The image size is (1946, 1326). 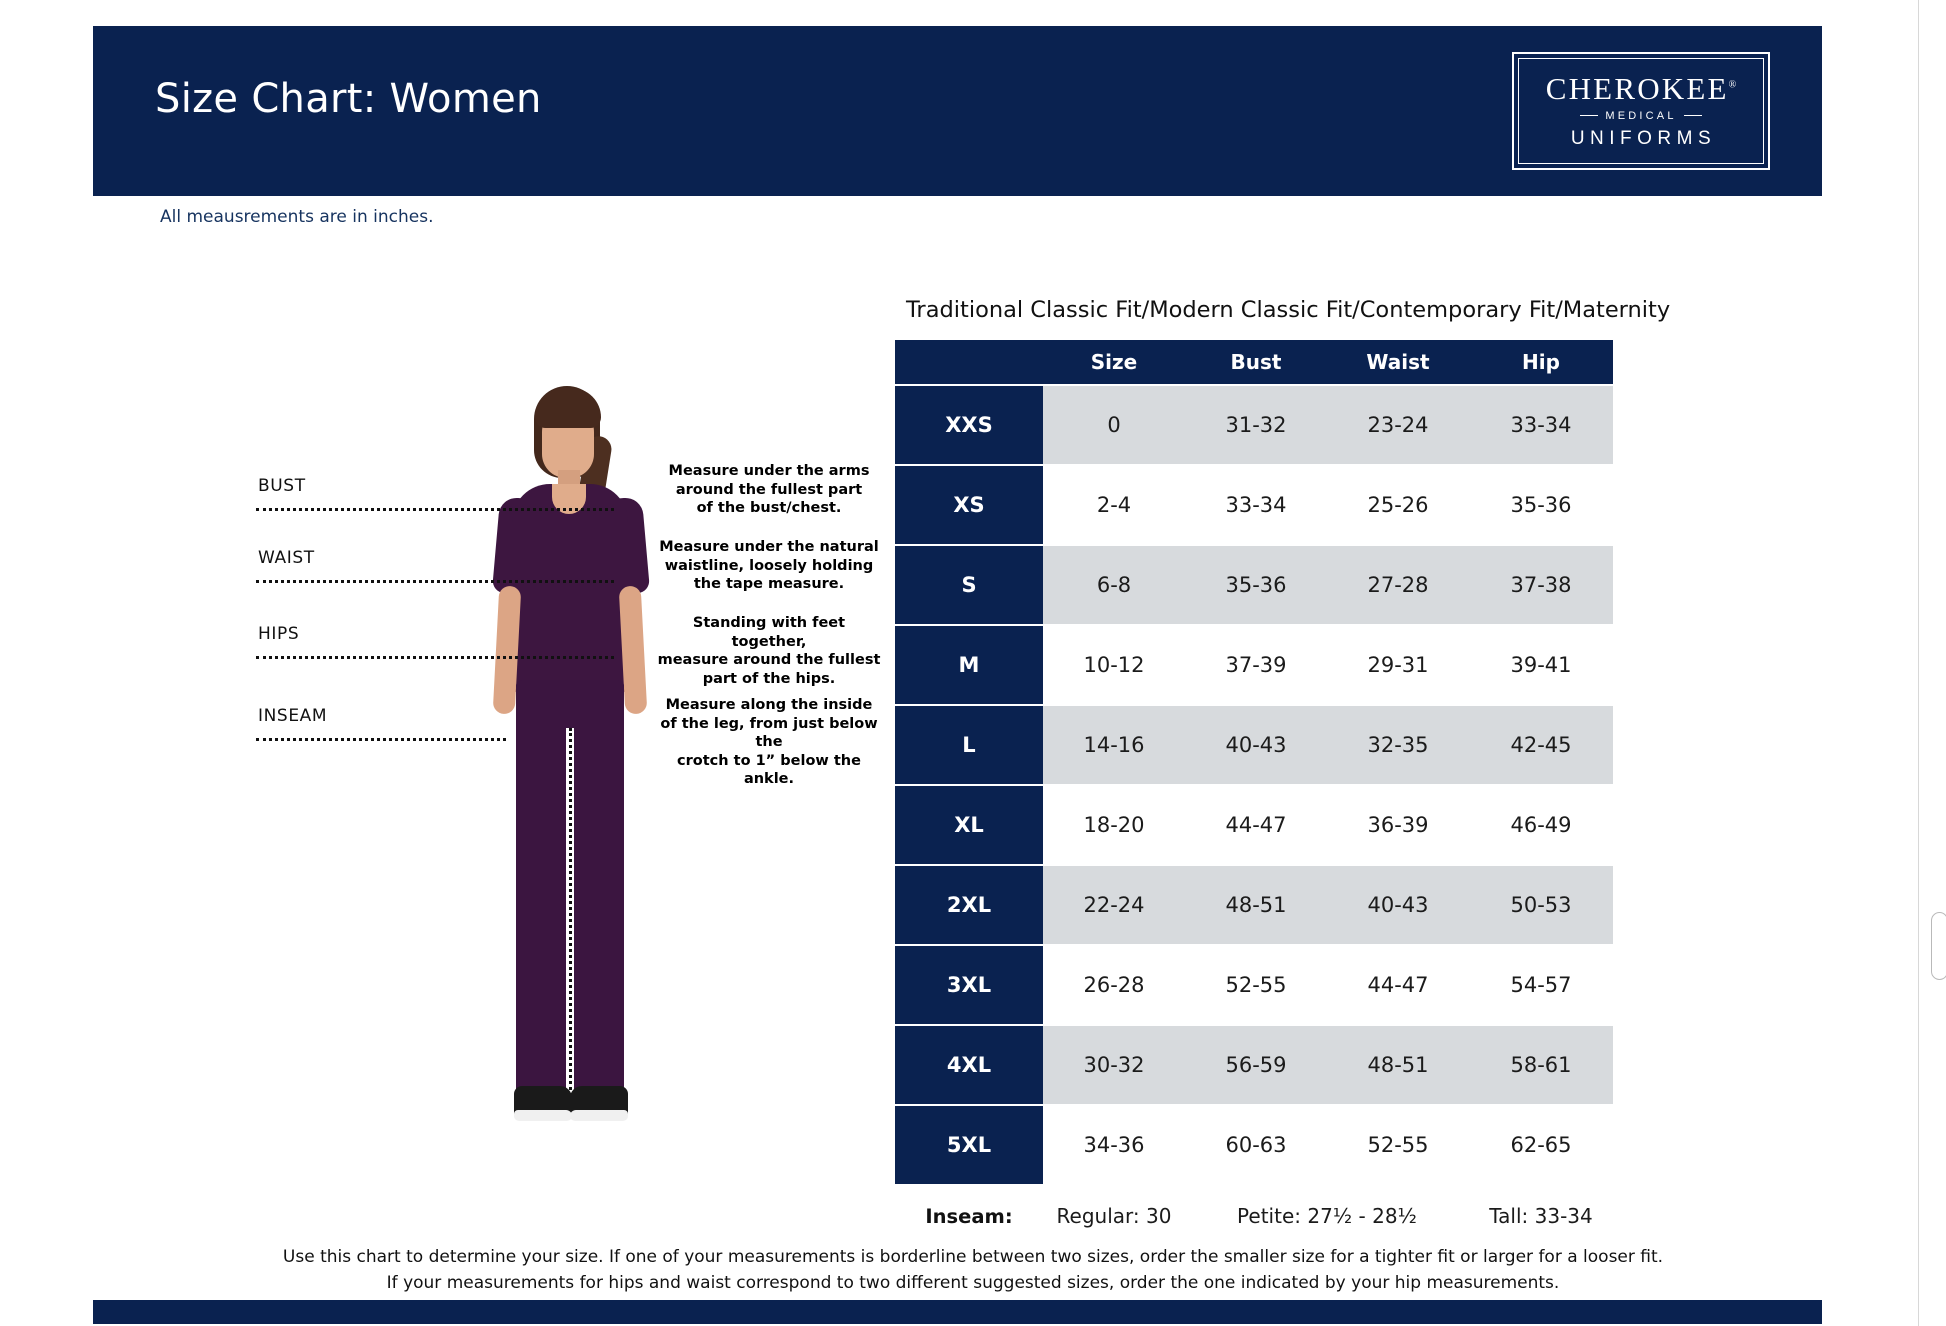 What do you see at coordinates (599, 1115) in the screenshot?
I see `model-sole-right` at bounding box center [599, 1115].